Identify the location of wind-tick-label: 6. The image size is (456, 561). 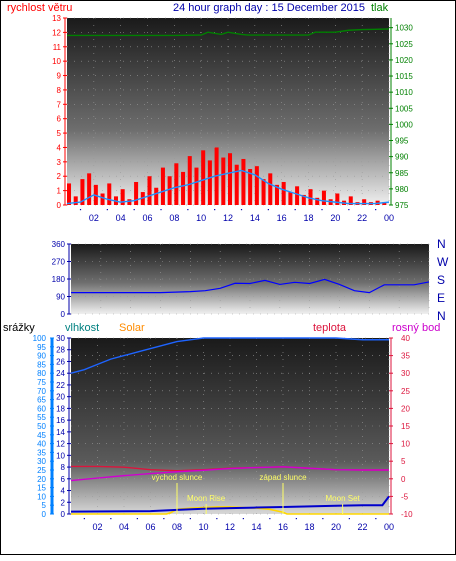
(59, 119).